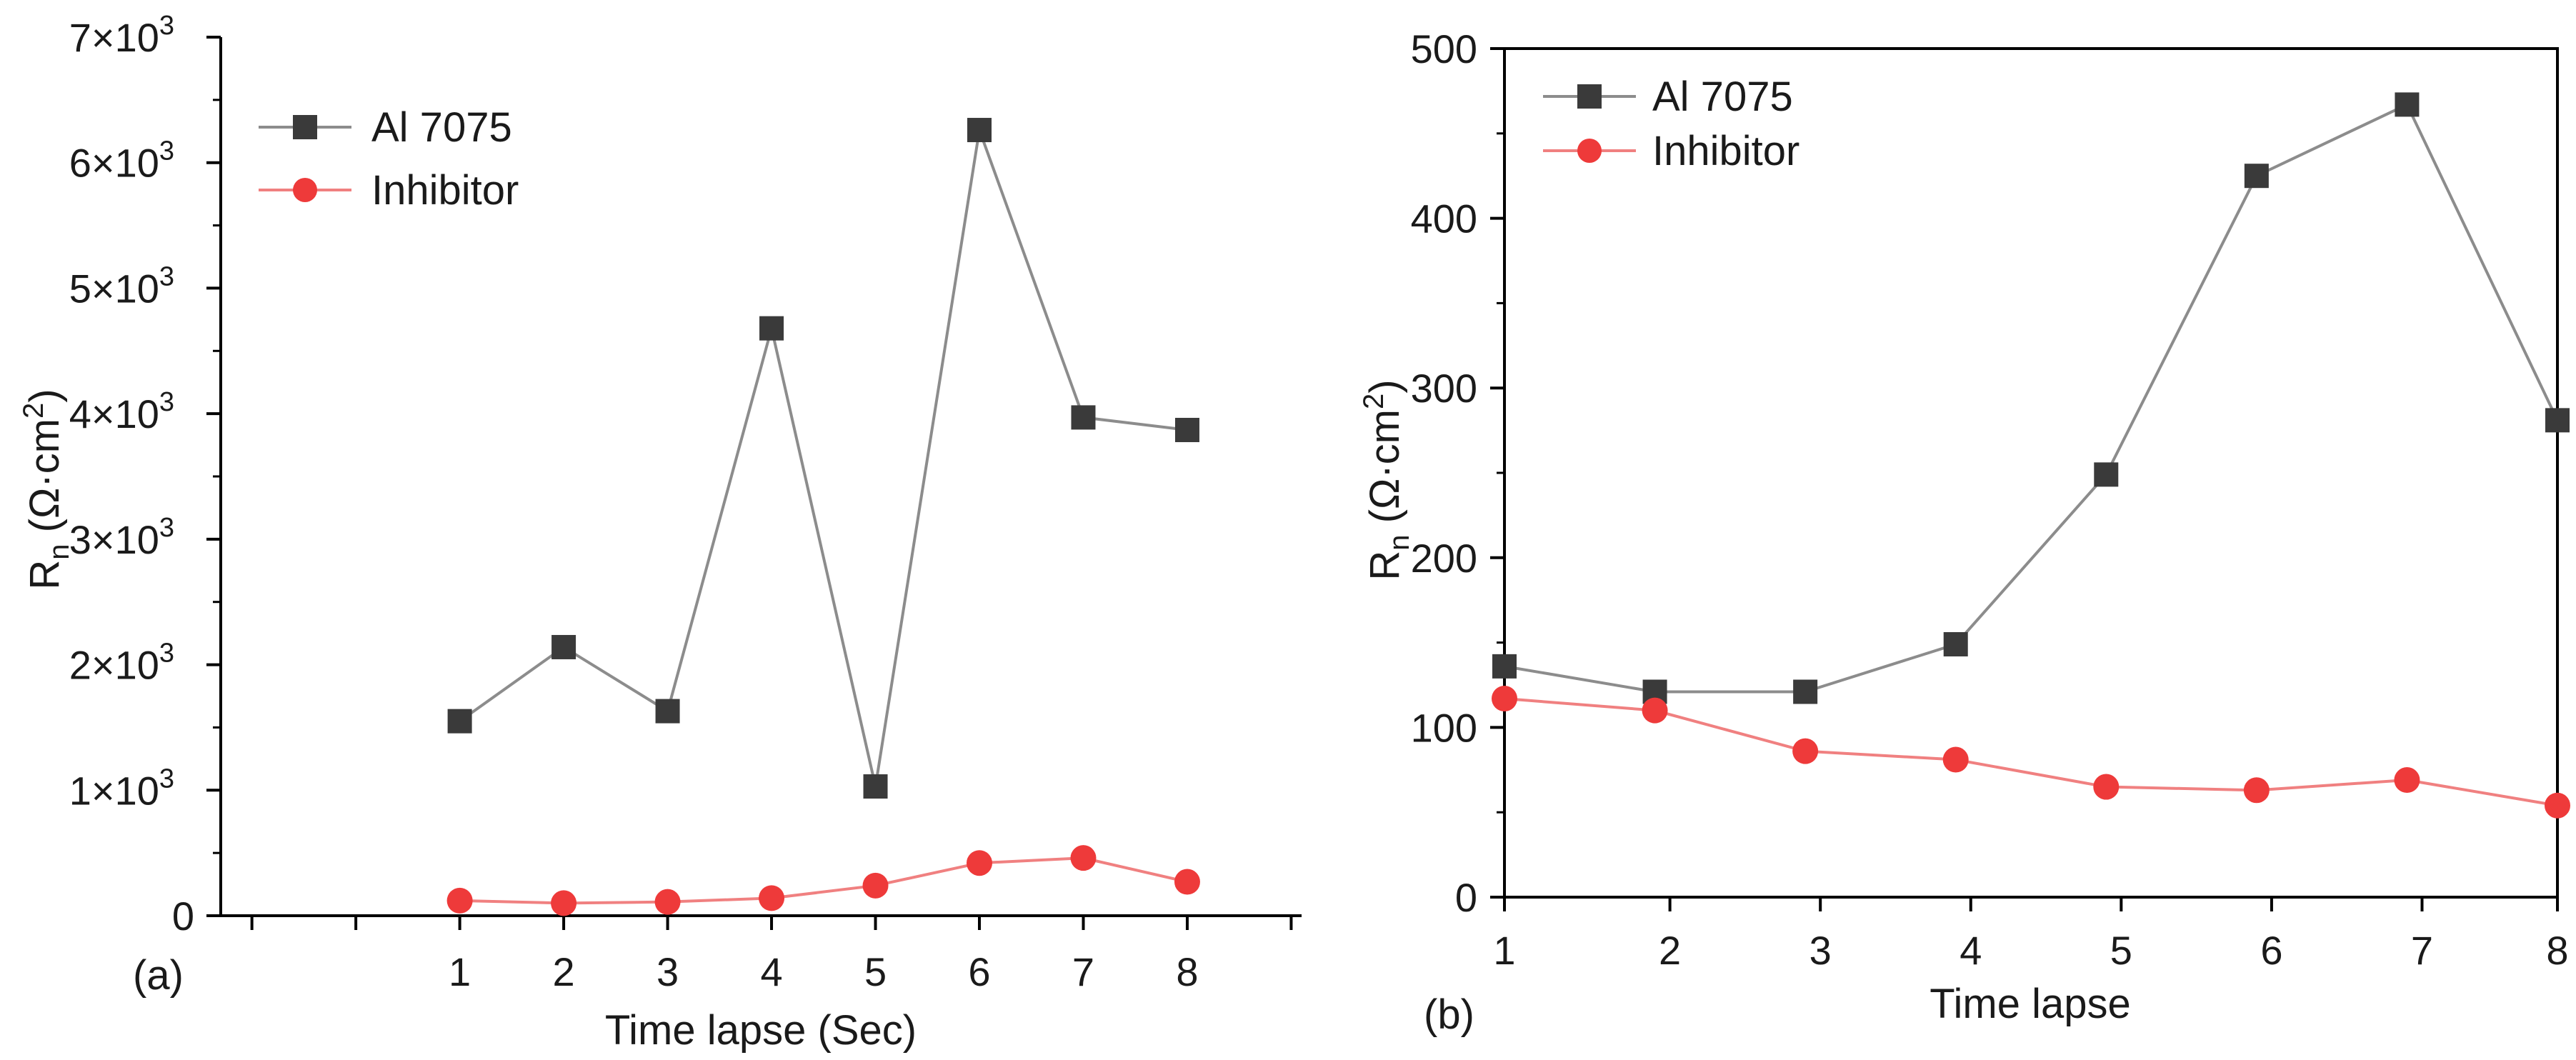 The height and width of the screenshot is (1060, 2576). Describe the element at coordinates (389, 159) in the screenshot. I see `panel-a-legend: Al 7075 Inhibitor` at that location.